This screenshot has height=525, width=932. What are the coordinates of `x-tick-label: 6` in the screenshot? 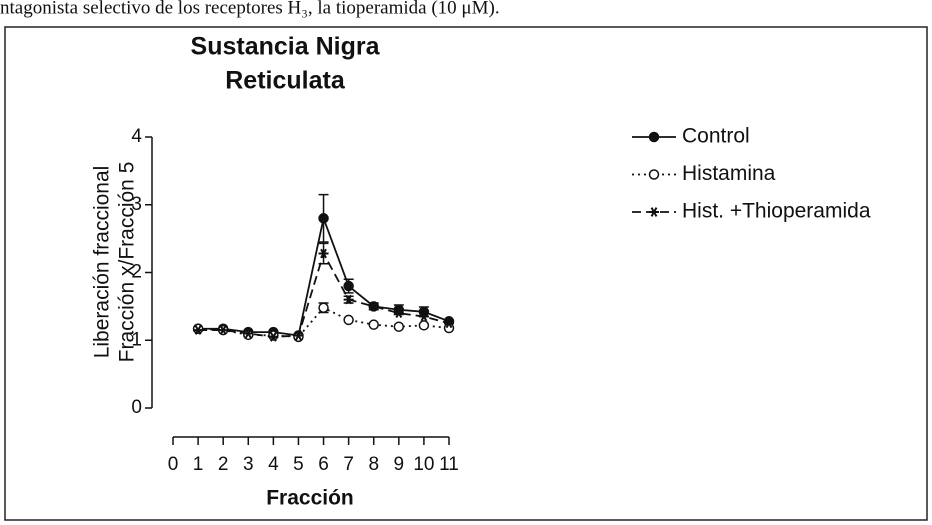 It's located at (323, 464).